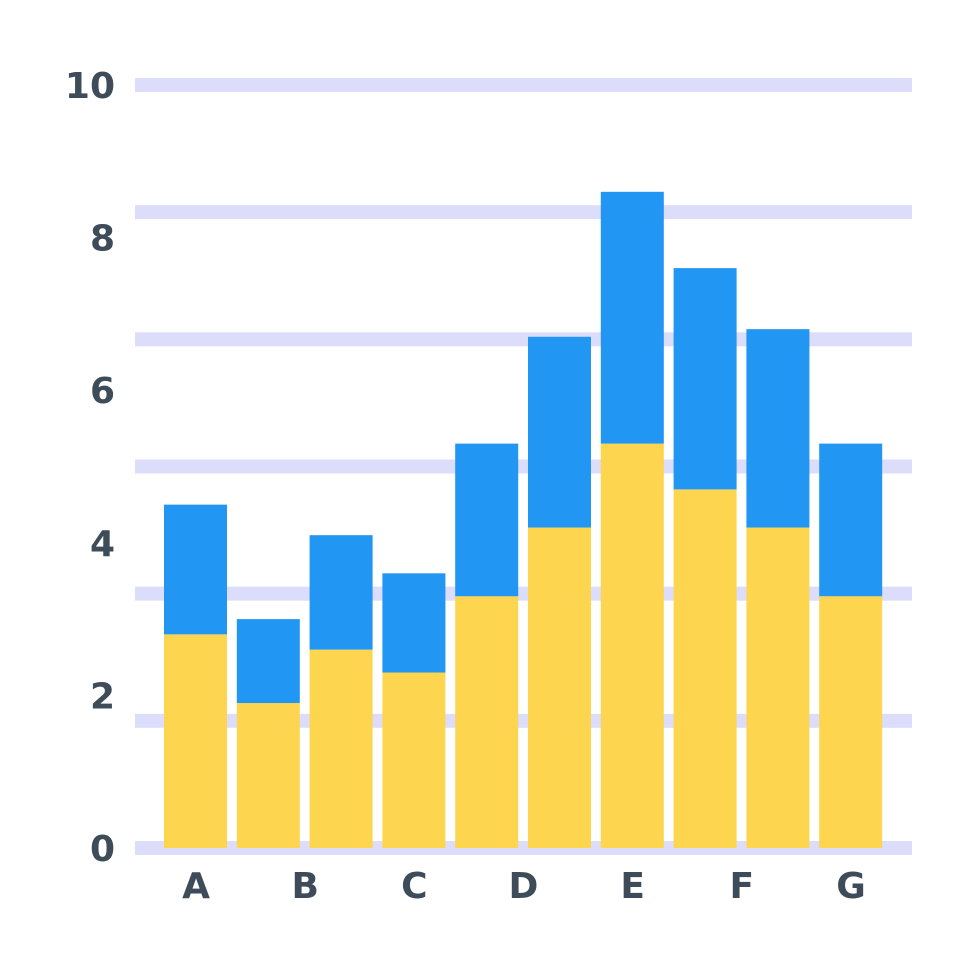  I want to click on y-tick-label: 6, so click(102, 391).